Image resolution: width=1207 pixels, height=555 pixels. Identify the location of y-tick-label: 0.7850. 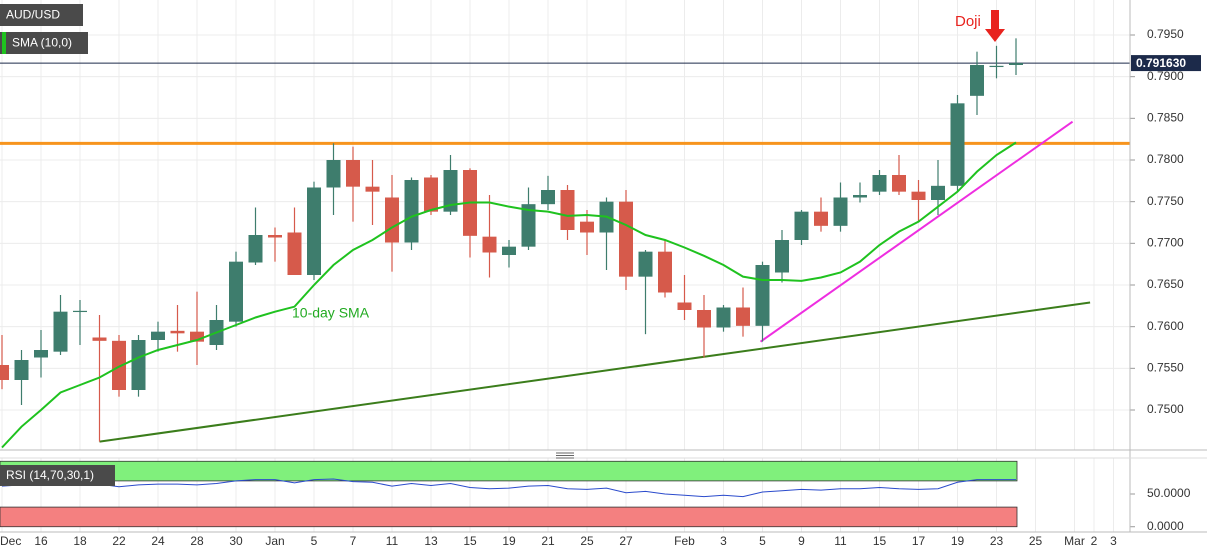
(1165, 118).